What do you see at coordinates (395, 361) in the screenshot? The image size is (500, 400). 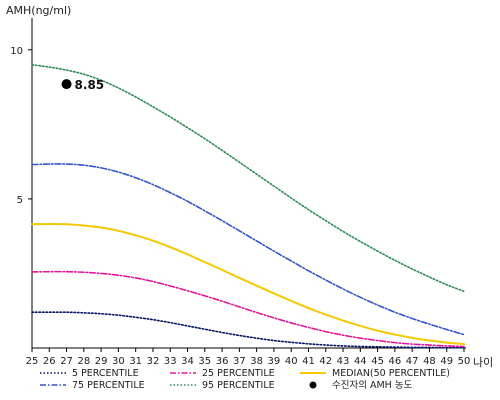 I see `x-tick-label: 46` at bounding box center [395, 361].